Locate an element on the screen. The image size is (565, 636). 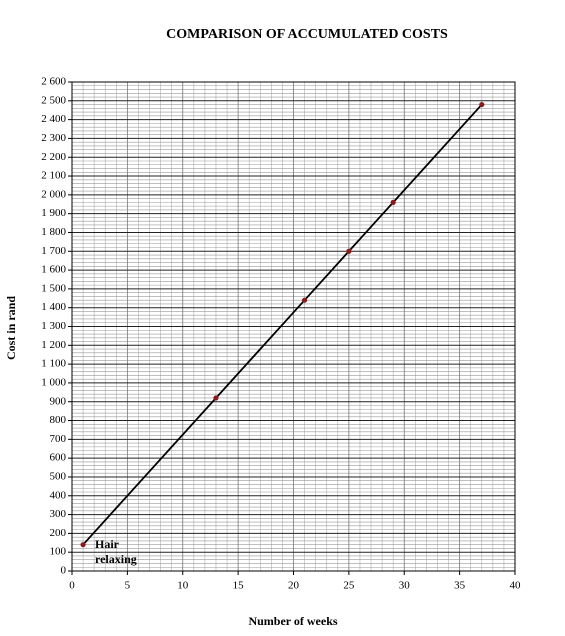
y-tick-label: 500 is located at coordinates (58, 476).